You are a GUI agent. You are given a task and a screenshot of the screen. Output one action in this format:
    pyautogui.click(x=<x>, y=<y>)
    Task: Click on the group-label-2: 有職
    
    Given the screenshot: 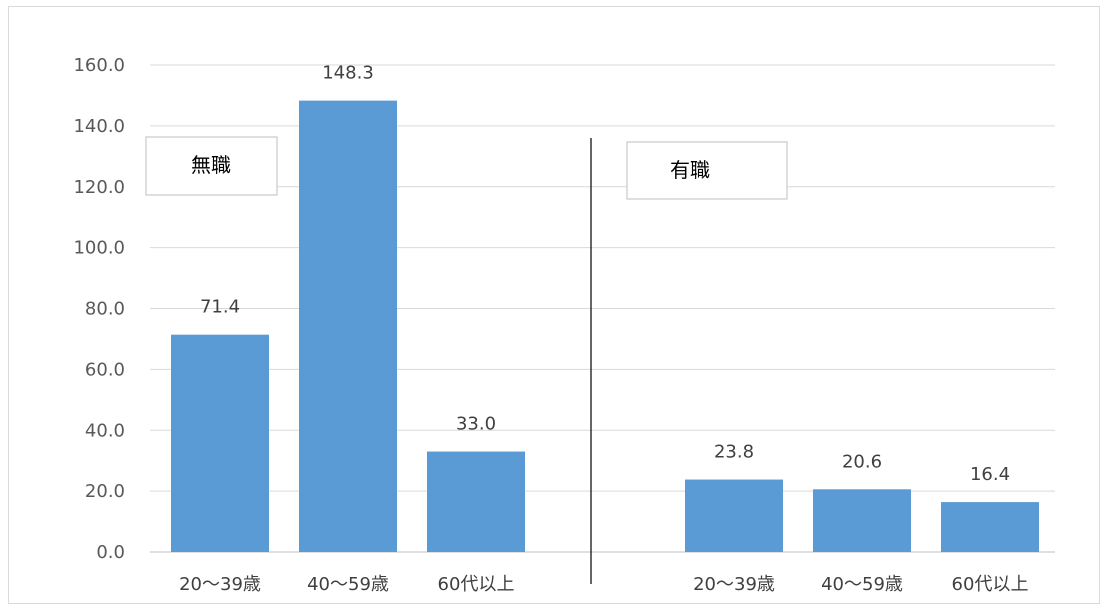 What is the action you would take?
    pyautogui.click(x=690, y=170)
    